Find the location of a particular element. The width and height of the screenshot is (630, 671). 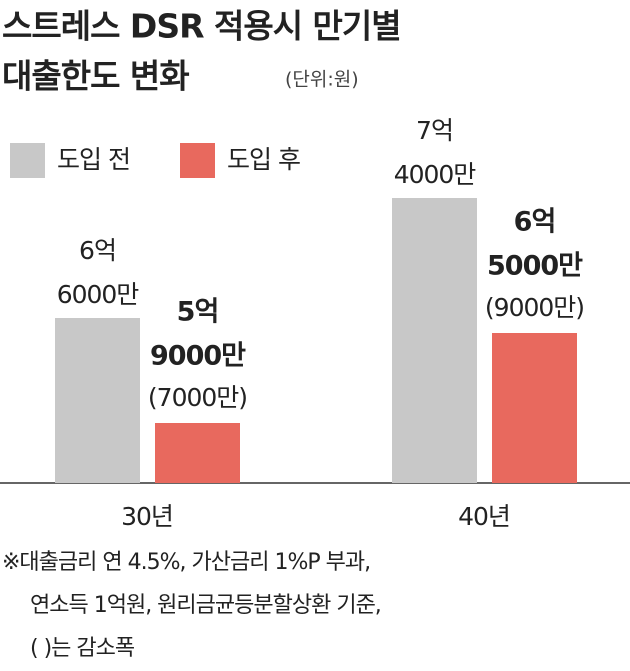

footnote: ( )는 감소폭 is located at coordinates (82, 648).